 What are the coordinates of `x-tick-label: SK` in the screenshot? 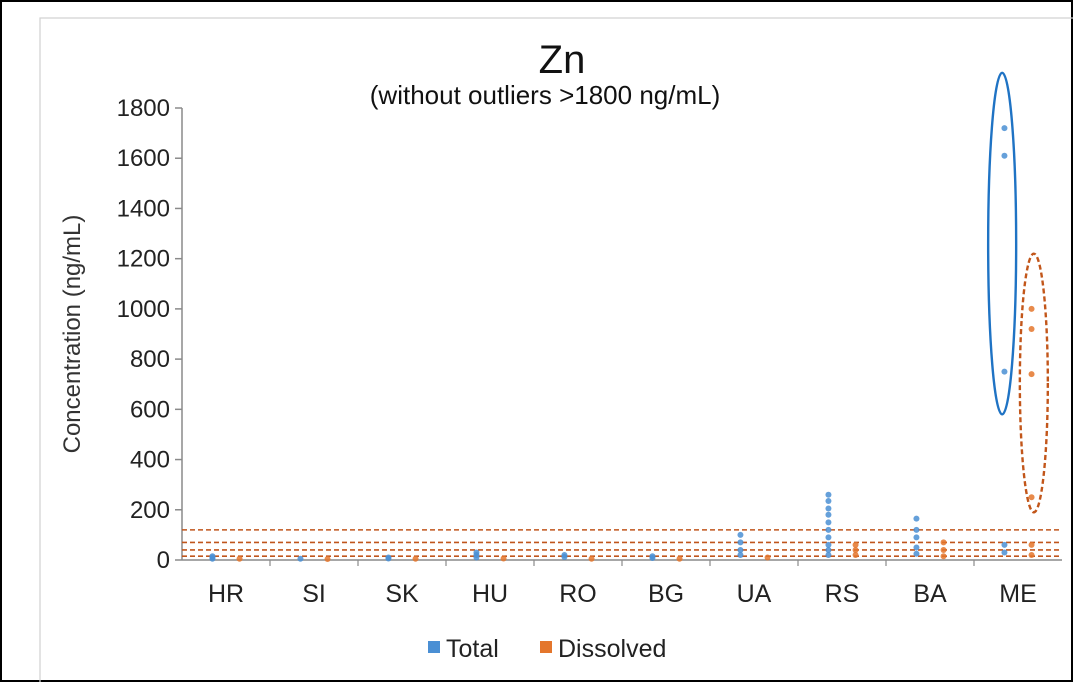 It's located at (402, 594).